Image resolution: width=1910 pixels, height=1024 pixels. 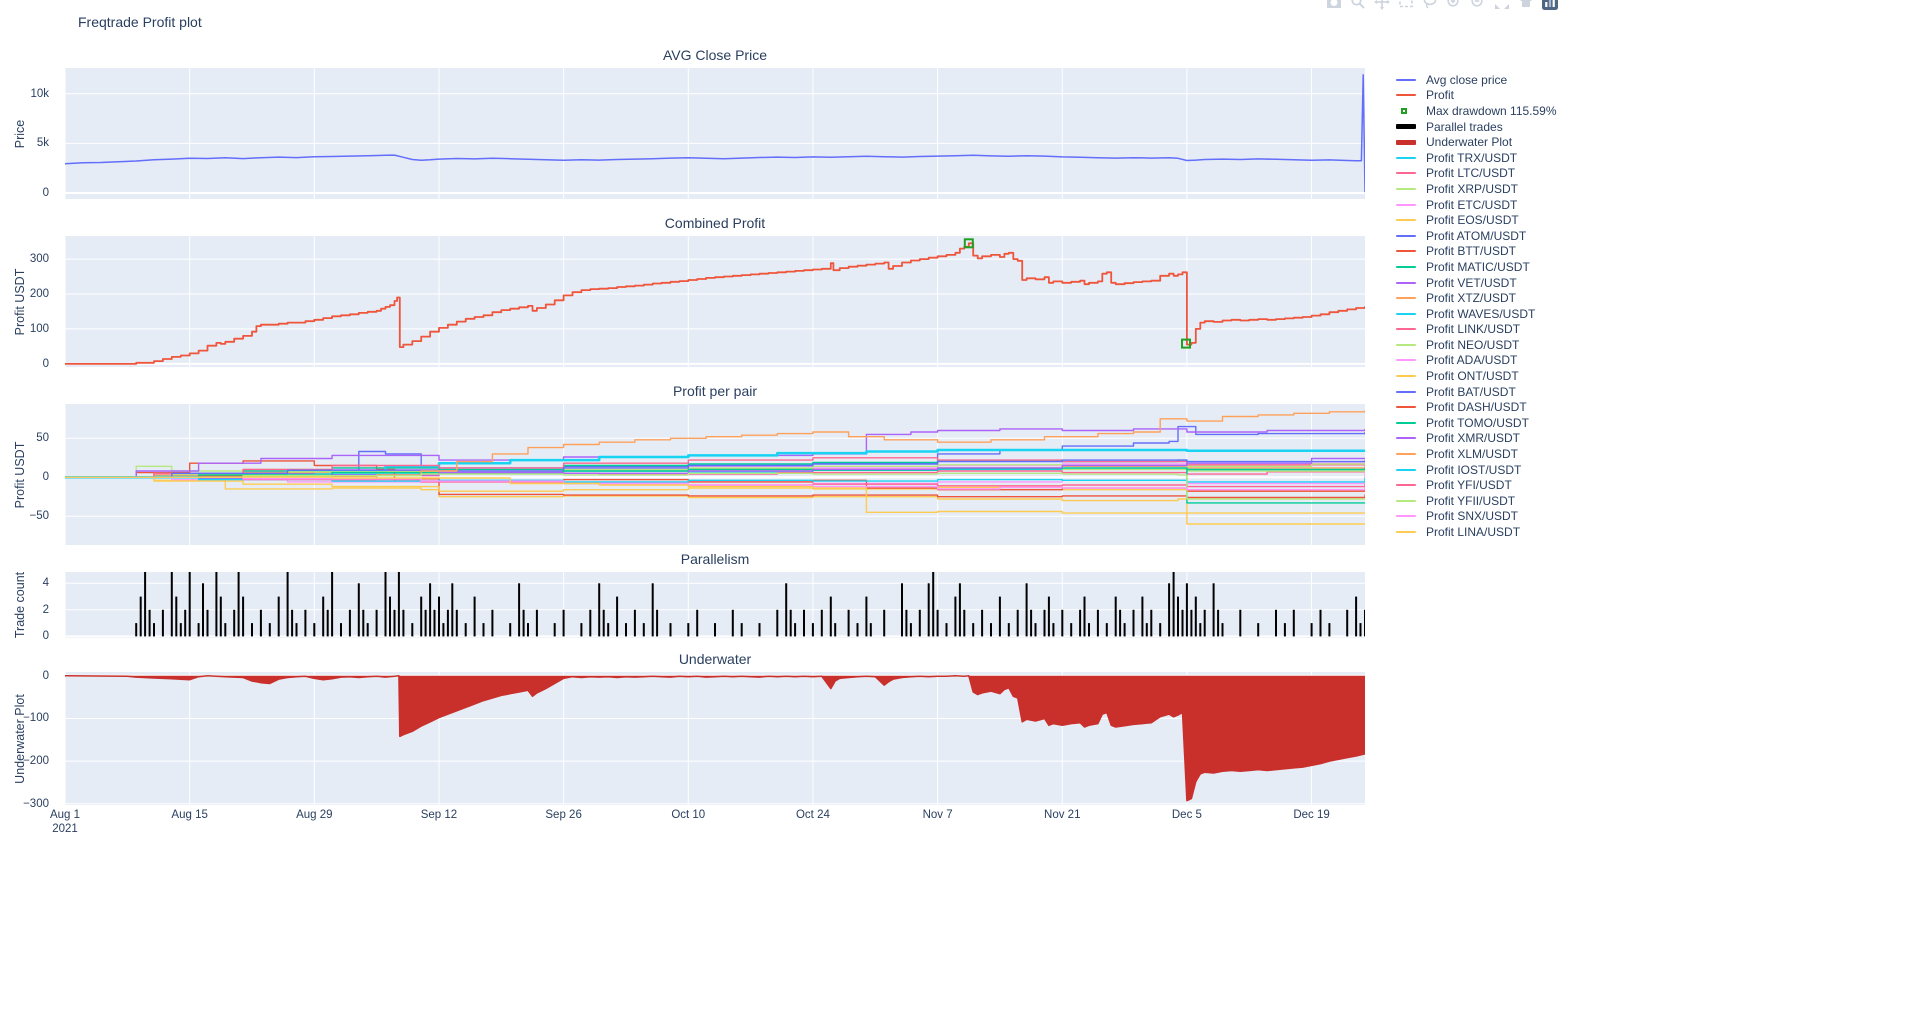 I want to click on legend-label: Profit IOST/USDT, so click(x=1474, y=469).